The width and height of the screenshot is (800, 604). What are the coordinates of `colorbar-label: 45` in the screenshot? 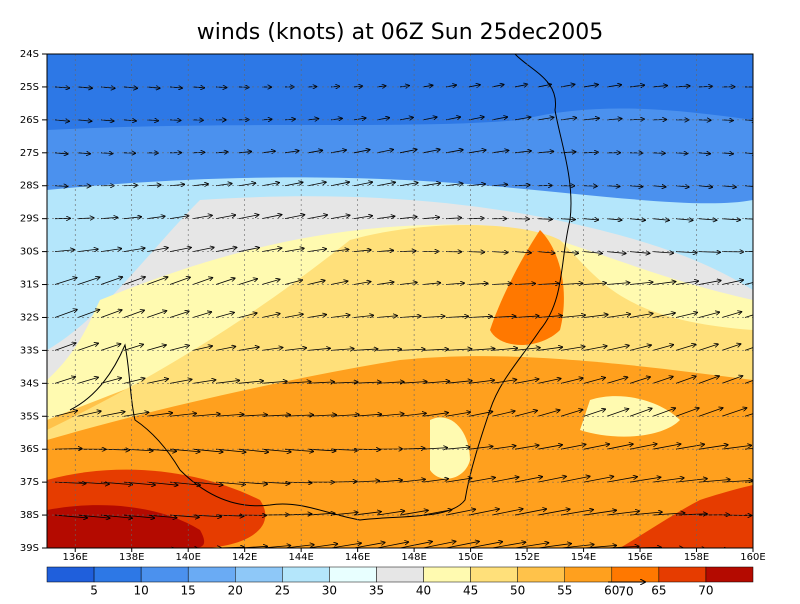 It's located at (470, 591).